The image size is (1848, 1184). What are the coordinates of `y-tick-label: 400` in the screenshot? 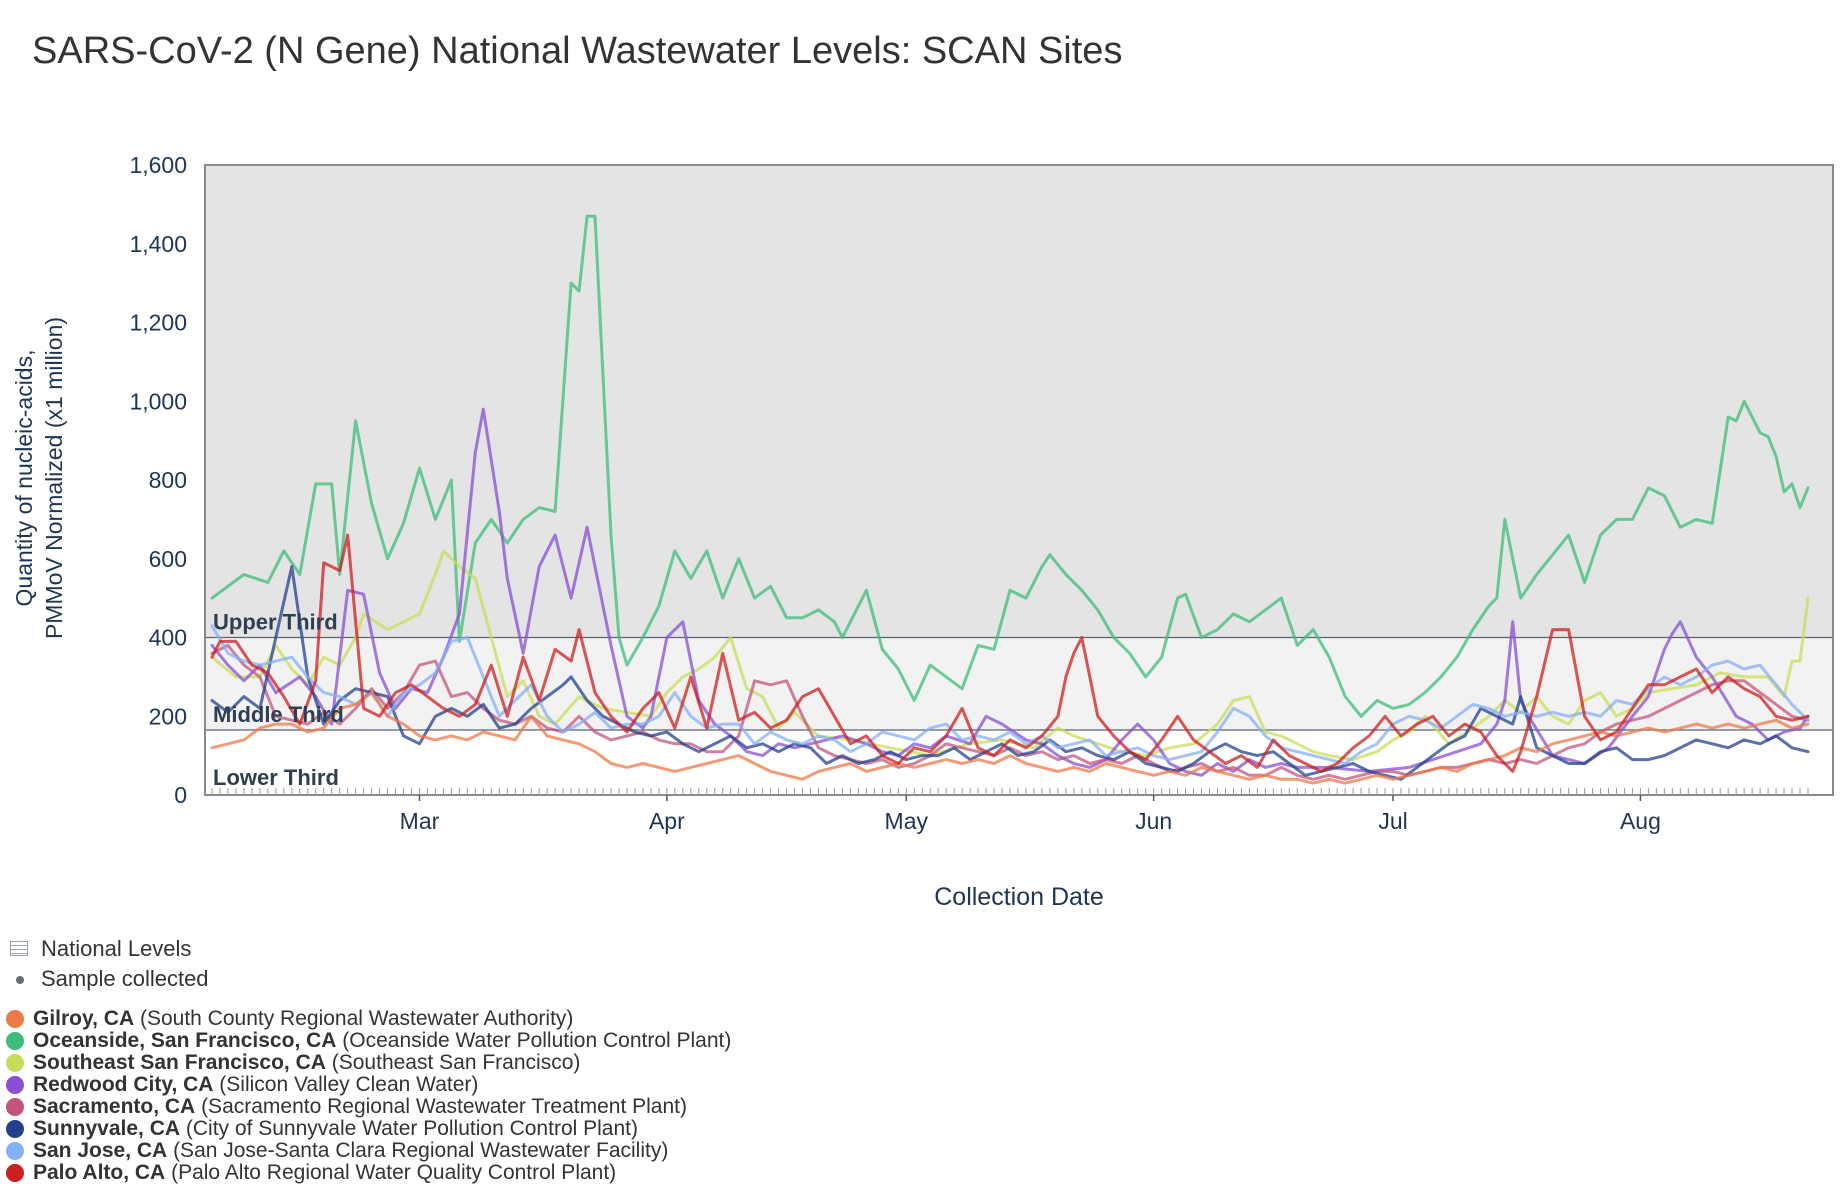 It's located at (168, 638).